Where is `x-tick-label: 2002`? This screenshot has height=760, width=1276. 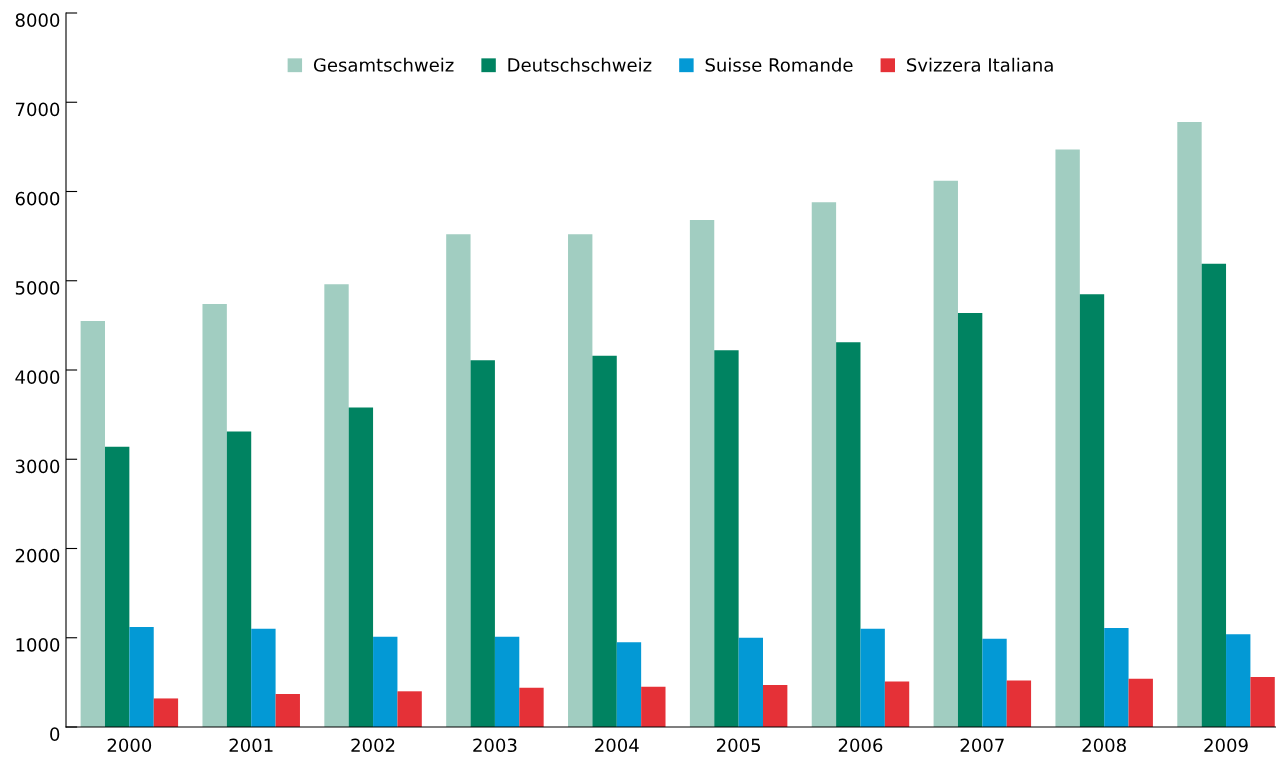
x-tick-label: 2002 is located at coordinates (373, 745).